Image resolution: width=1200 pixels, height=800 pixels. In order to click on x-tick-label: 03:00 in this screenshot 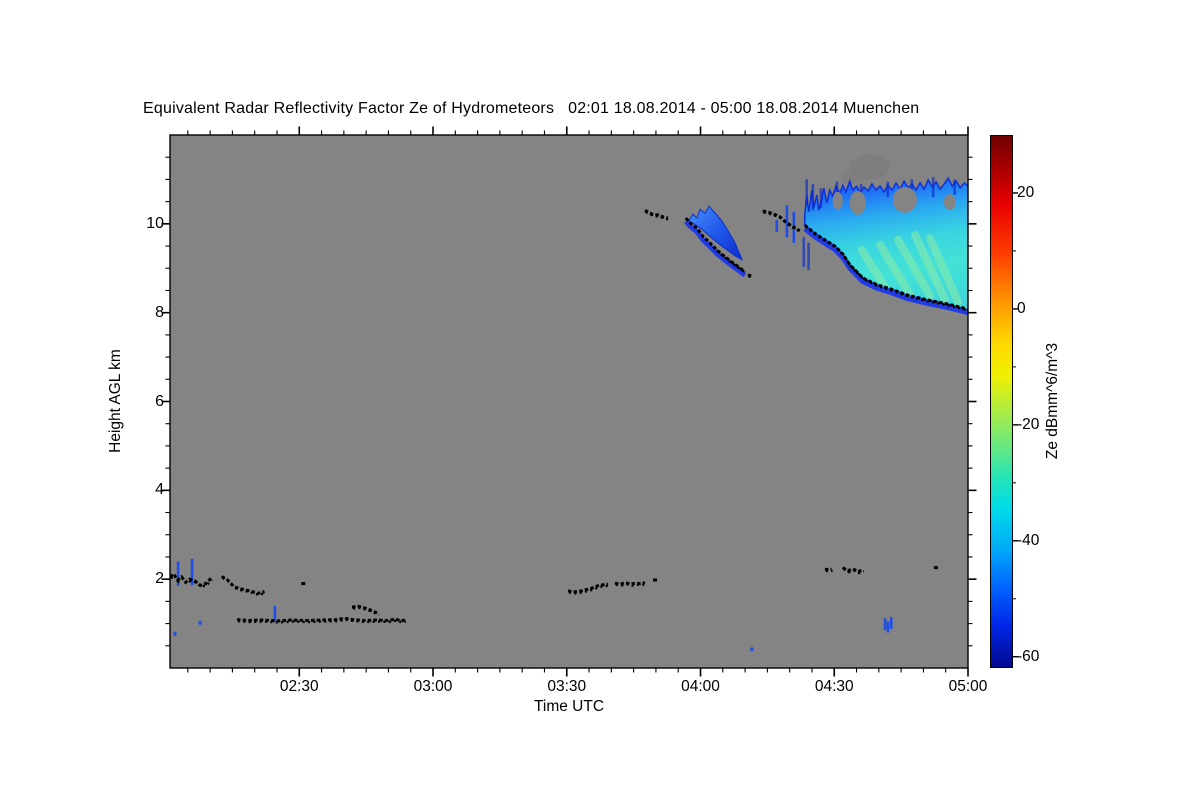, I will do `click(433, 686)`.